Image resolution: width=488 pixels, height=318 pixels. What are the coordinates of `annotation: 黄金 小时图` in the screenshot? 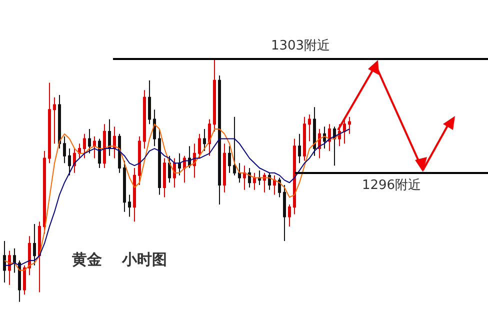 It's located at (119, 259).